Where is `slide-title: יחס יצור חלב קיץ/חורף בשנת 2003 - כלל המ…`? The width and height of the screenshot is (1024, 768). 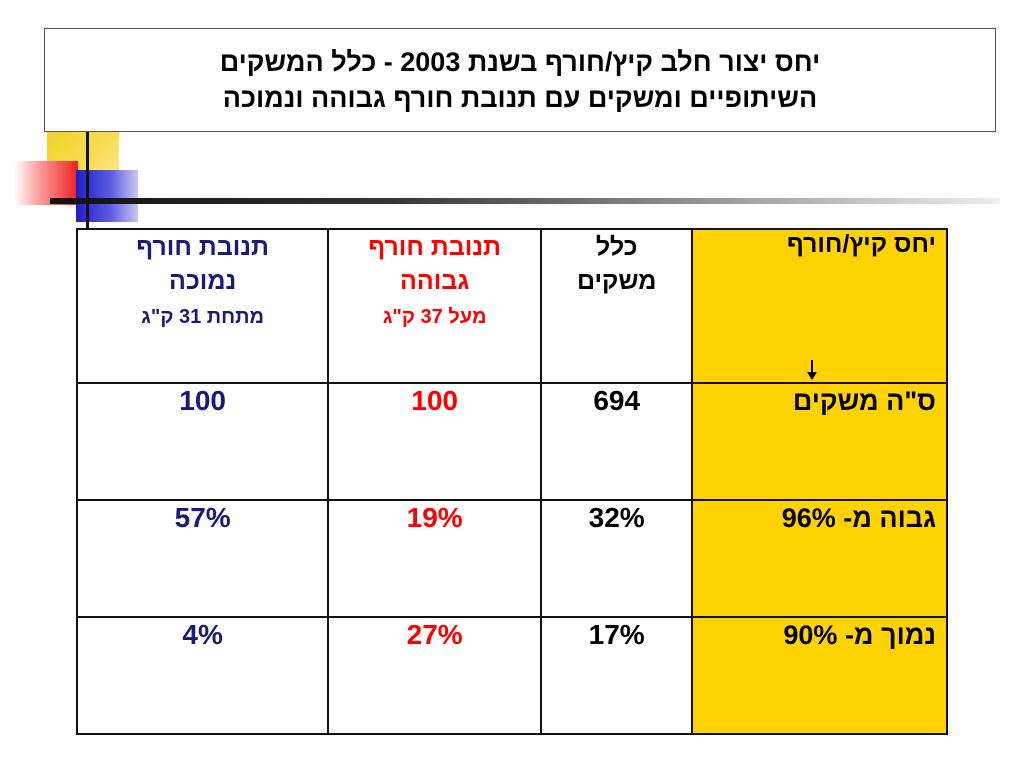 slide-title: יחס יצור חלב קיץ/חורף בשנת 2003 - כלל המ… is located at coordinates (520, 80).